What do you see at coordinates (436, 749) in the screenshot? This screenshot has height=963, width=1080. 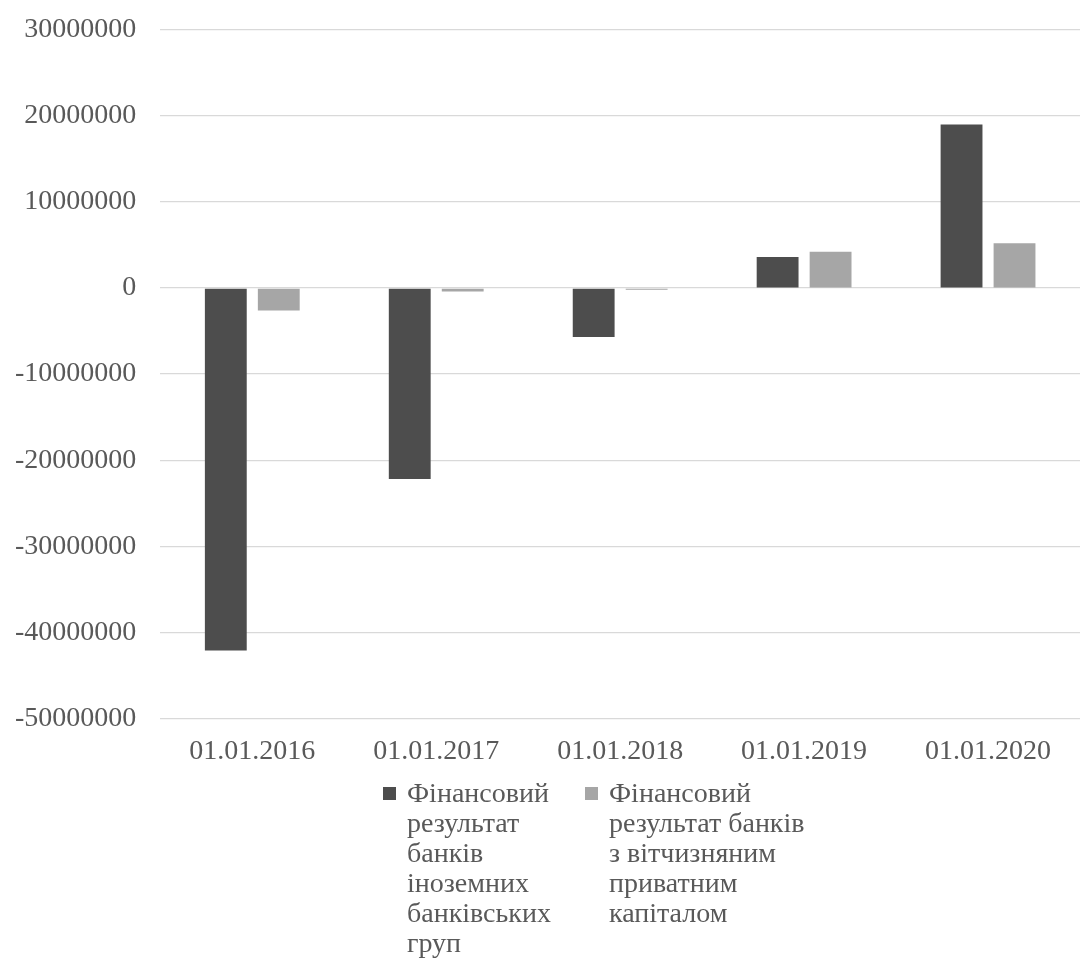 I see `x-tick-label: 01.01.2017` at bounding box center [436, 749].